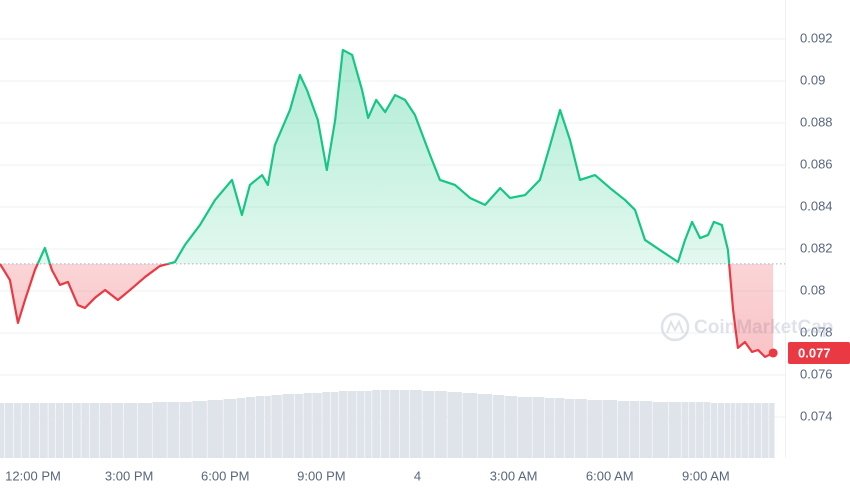 The height and width of the screenshot is (491, 850). Describe the element at coordinates (225, 475) in the screenshot. I see `x-tick-label: 6:00 PM` at that location.